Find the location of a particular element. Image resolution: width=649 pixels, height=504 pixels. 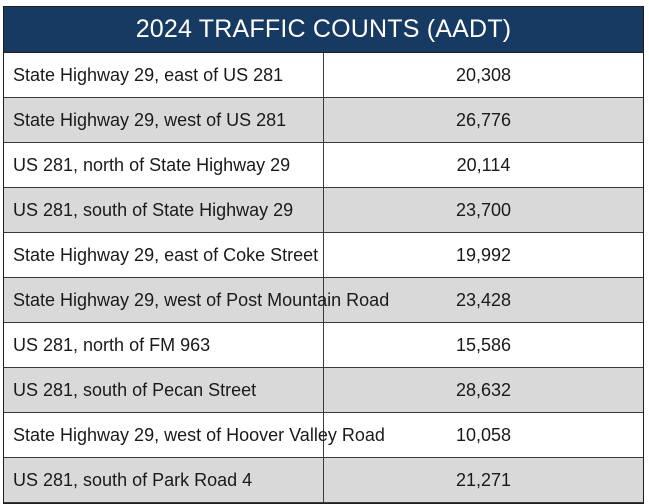

table-header-row: 2024 TRAFFIC COUNTS (AADT) is located at coordinates (323, 30).